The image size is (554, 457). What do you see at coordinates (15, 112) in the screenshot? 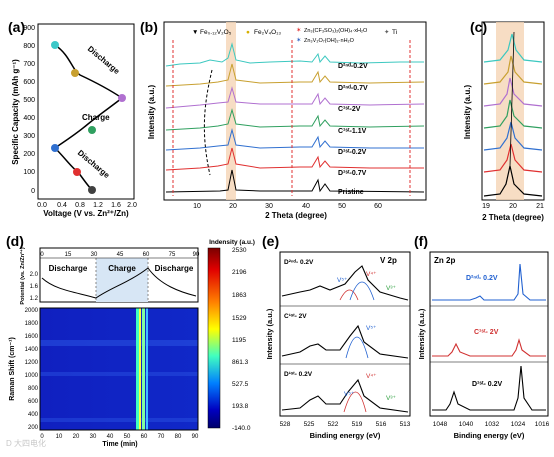
I see `panel-a-ylabel: Specific Capacity (mAh g⁻¹)` at bounding box center [15, 112].